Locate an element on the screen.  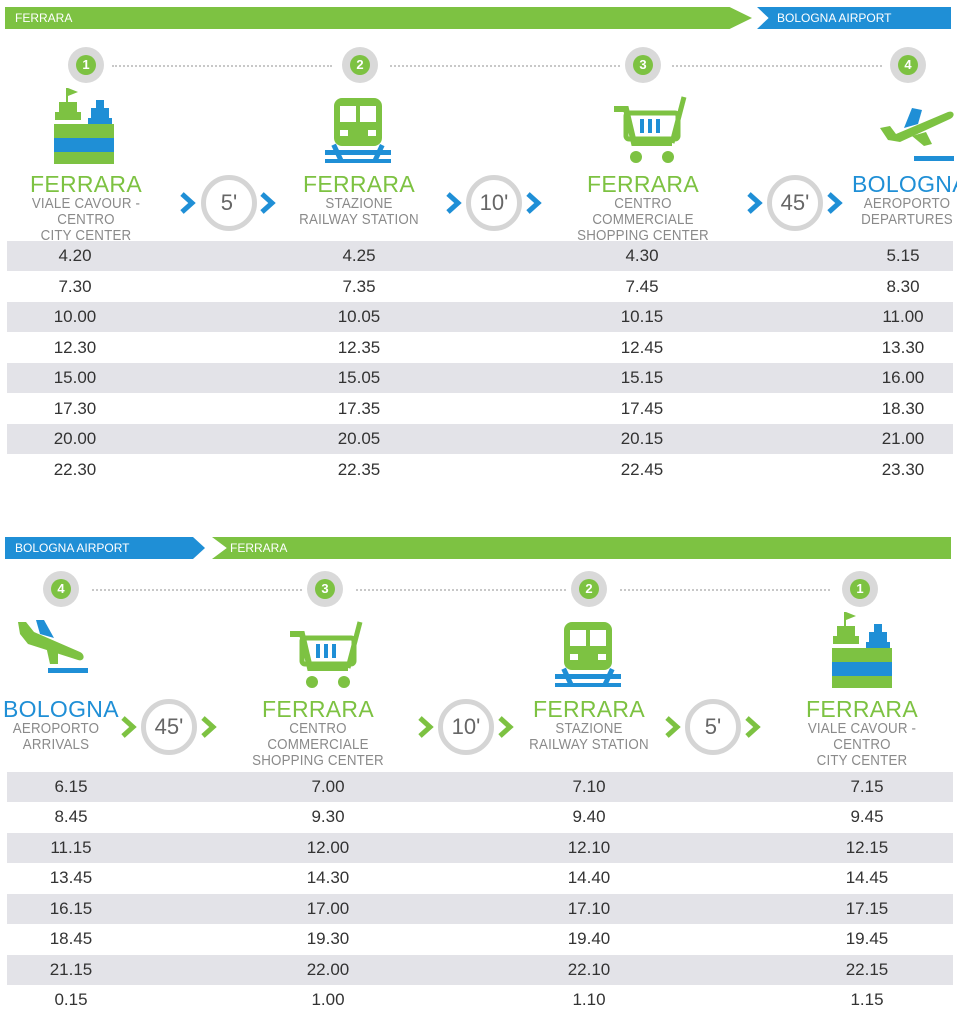
duration-badge: 10' is located at coordinates (494, 203).